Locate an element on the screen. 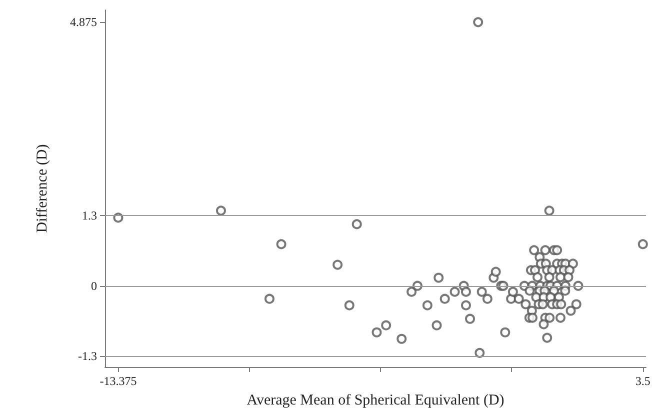 This screenshot has width=660, height=413. x-tick-label: -13.375 is located at coordinates (118, 381).